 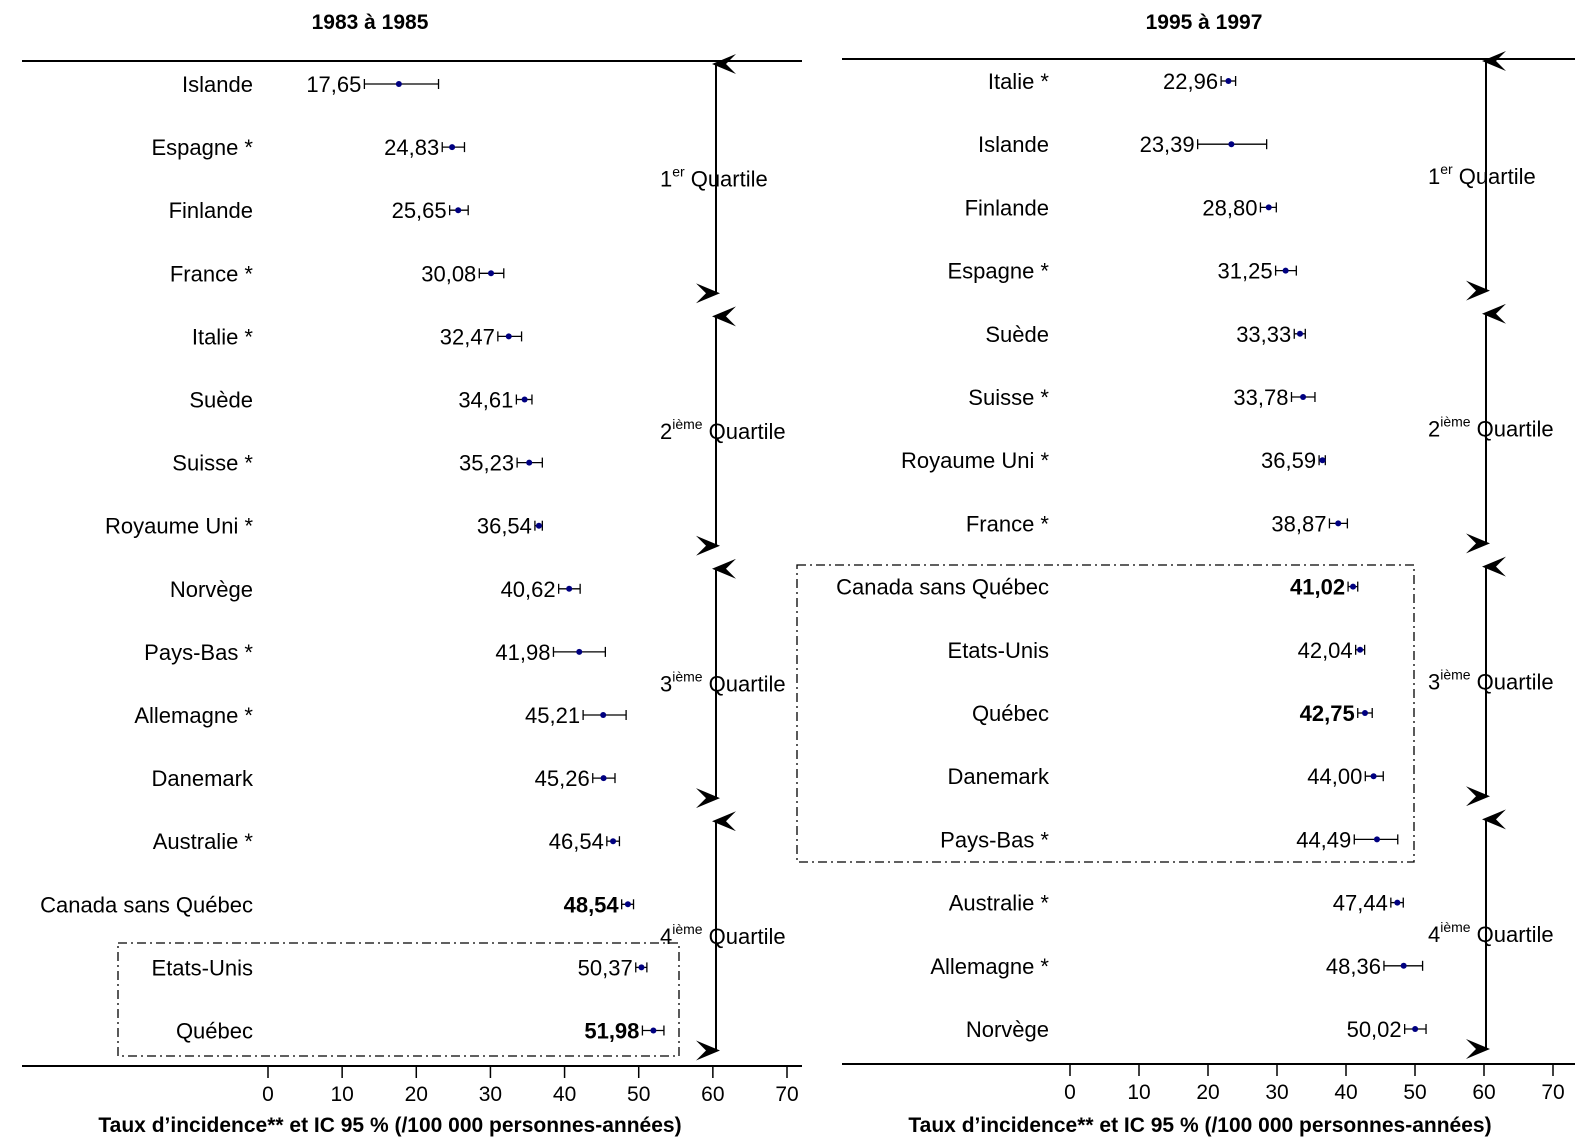 What do you see at coordinates (1013, 144) in the screenshot?
I see `country-label: Islande` at bounding box center [1013, 144].